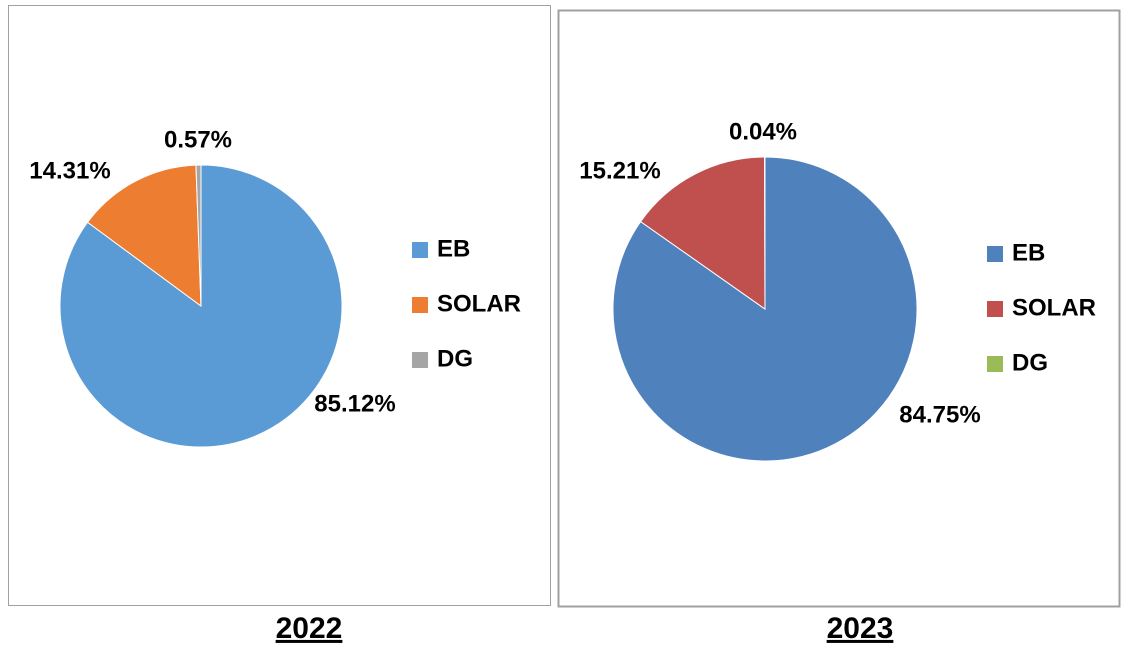  I want to click on chart-title: 2022, so click(309, 628).